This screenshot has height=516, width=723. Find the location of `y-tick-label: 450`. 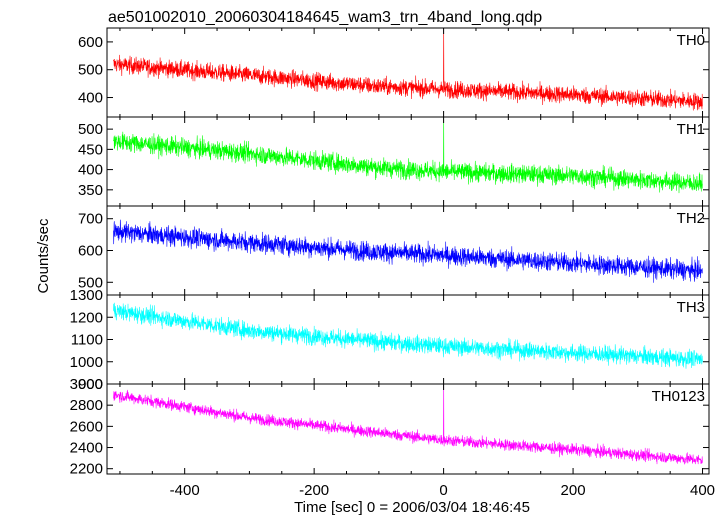

y-tick-label: 450 is located at coordinates (90, 149).